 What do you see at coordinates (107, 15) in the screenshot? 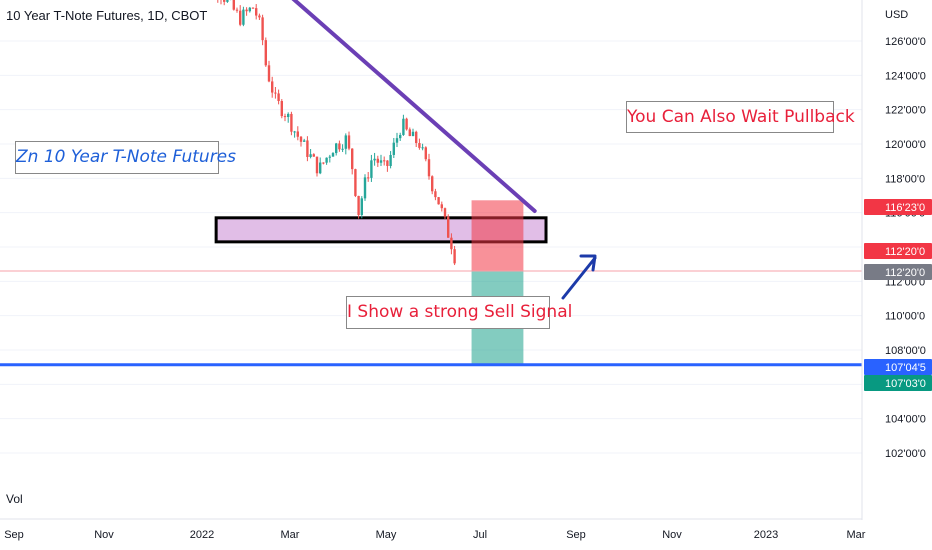
I see `chart-title: 10 Year T-Note Futures, 1D, CBOT` at bounding box center [107, 15].